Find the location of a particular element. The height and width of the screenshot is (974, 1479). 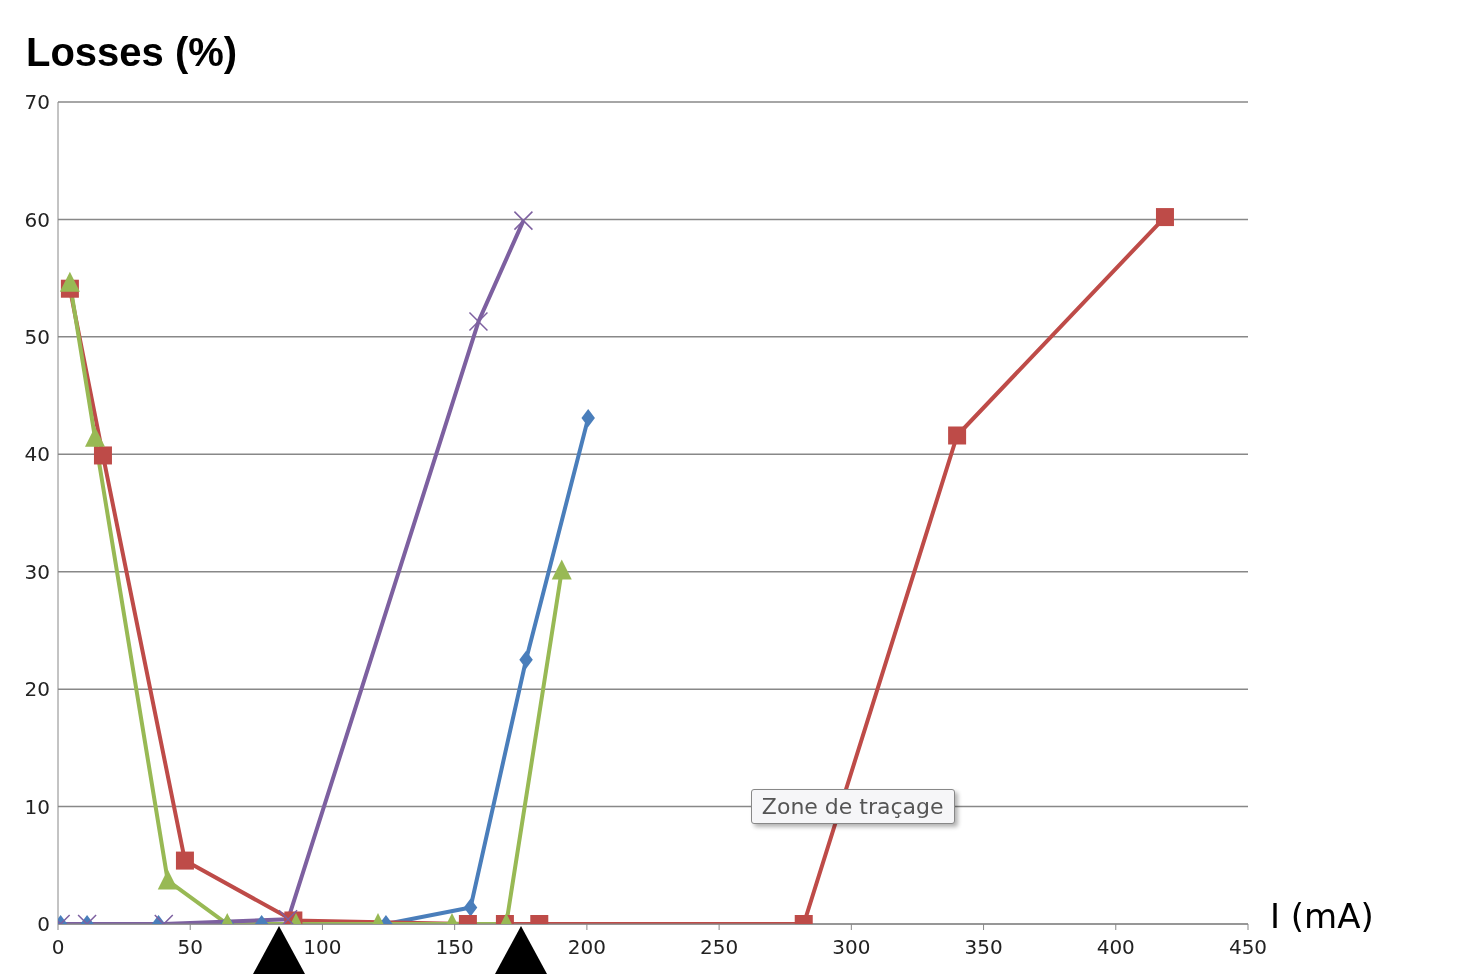

x-tick-label: 150 is located at coordinates (454, 947).